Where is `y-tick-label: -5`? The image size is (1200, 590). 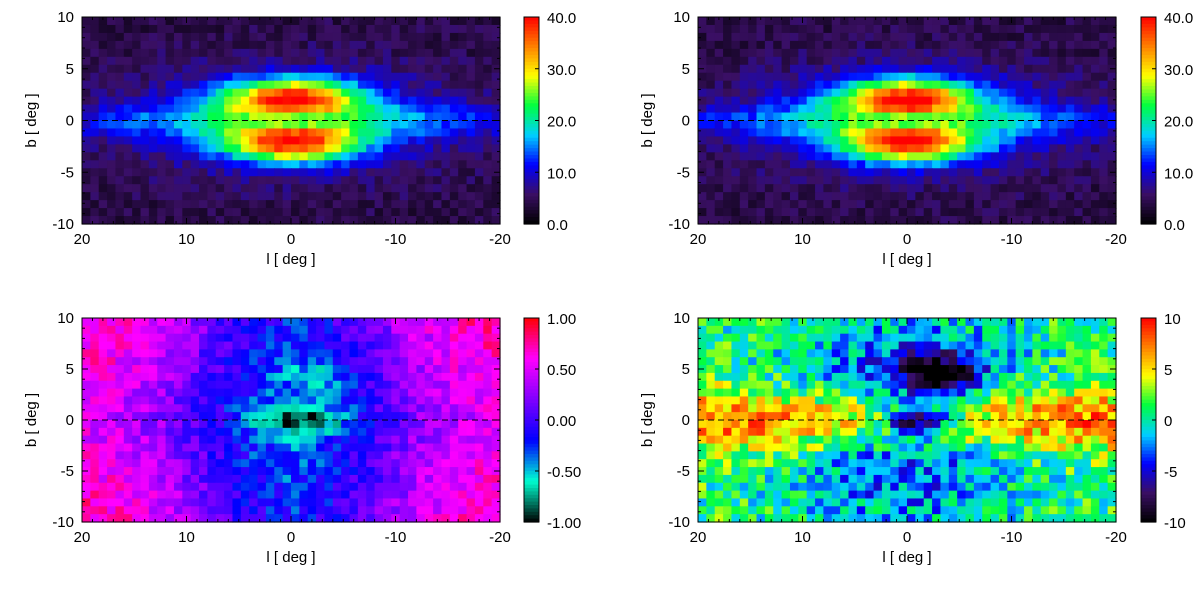 y-tick-label: -5 is located at coordinates (67, 172).